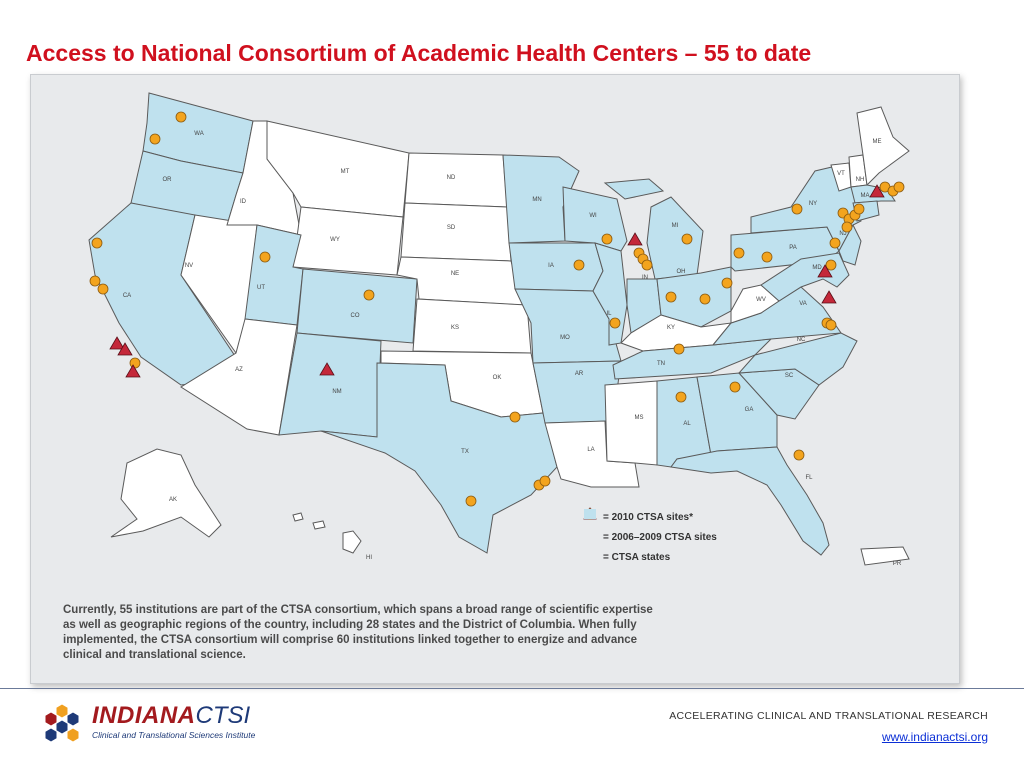 This screenshot has width=1024, height=768. What do you see at coordinates (355, 316) in the screenshot?
I see `label-co: CO` at bounding box center [355, 316].